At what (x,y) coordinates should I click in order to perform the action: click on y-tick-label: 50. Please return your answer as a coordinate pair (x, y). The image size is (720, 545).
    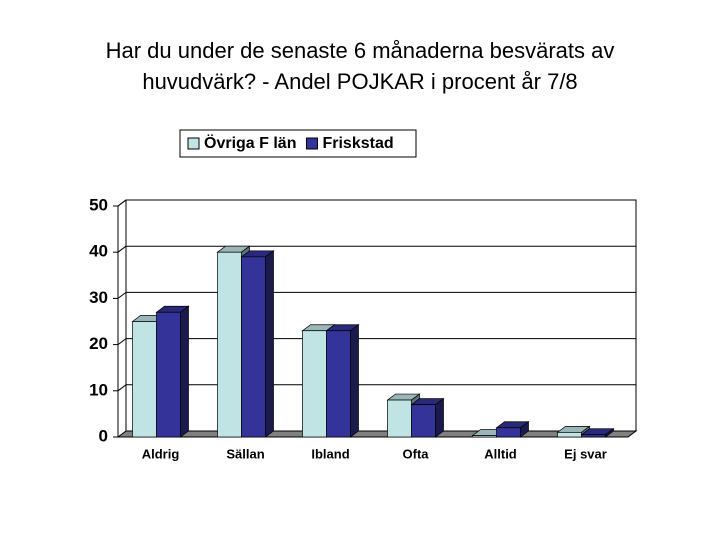
    Looking at the image, I should click on (98, 204).